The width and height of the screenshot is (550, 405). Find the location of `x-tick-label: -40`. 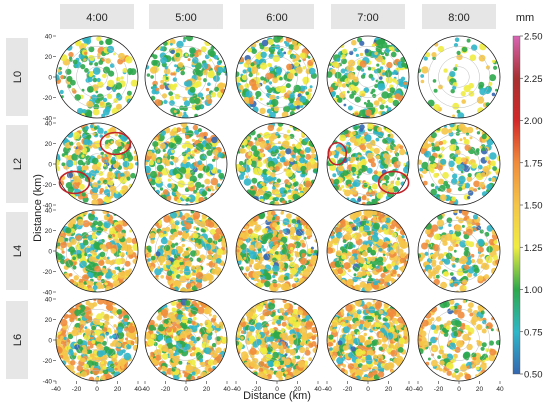

x-tick-label: -40 is located at coordinates (56, 389).